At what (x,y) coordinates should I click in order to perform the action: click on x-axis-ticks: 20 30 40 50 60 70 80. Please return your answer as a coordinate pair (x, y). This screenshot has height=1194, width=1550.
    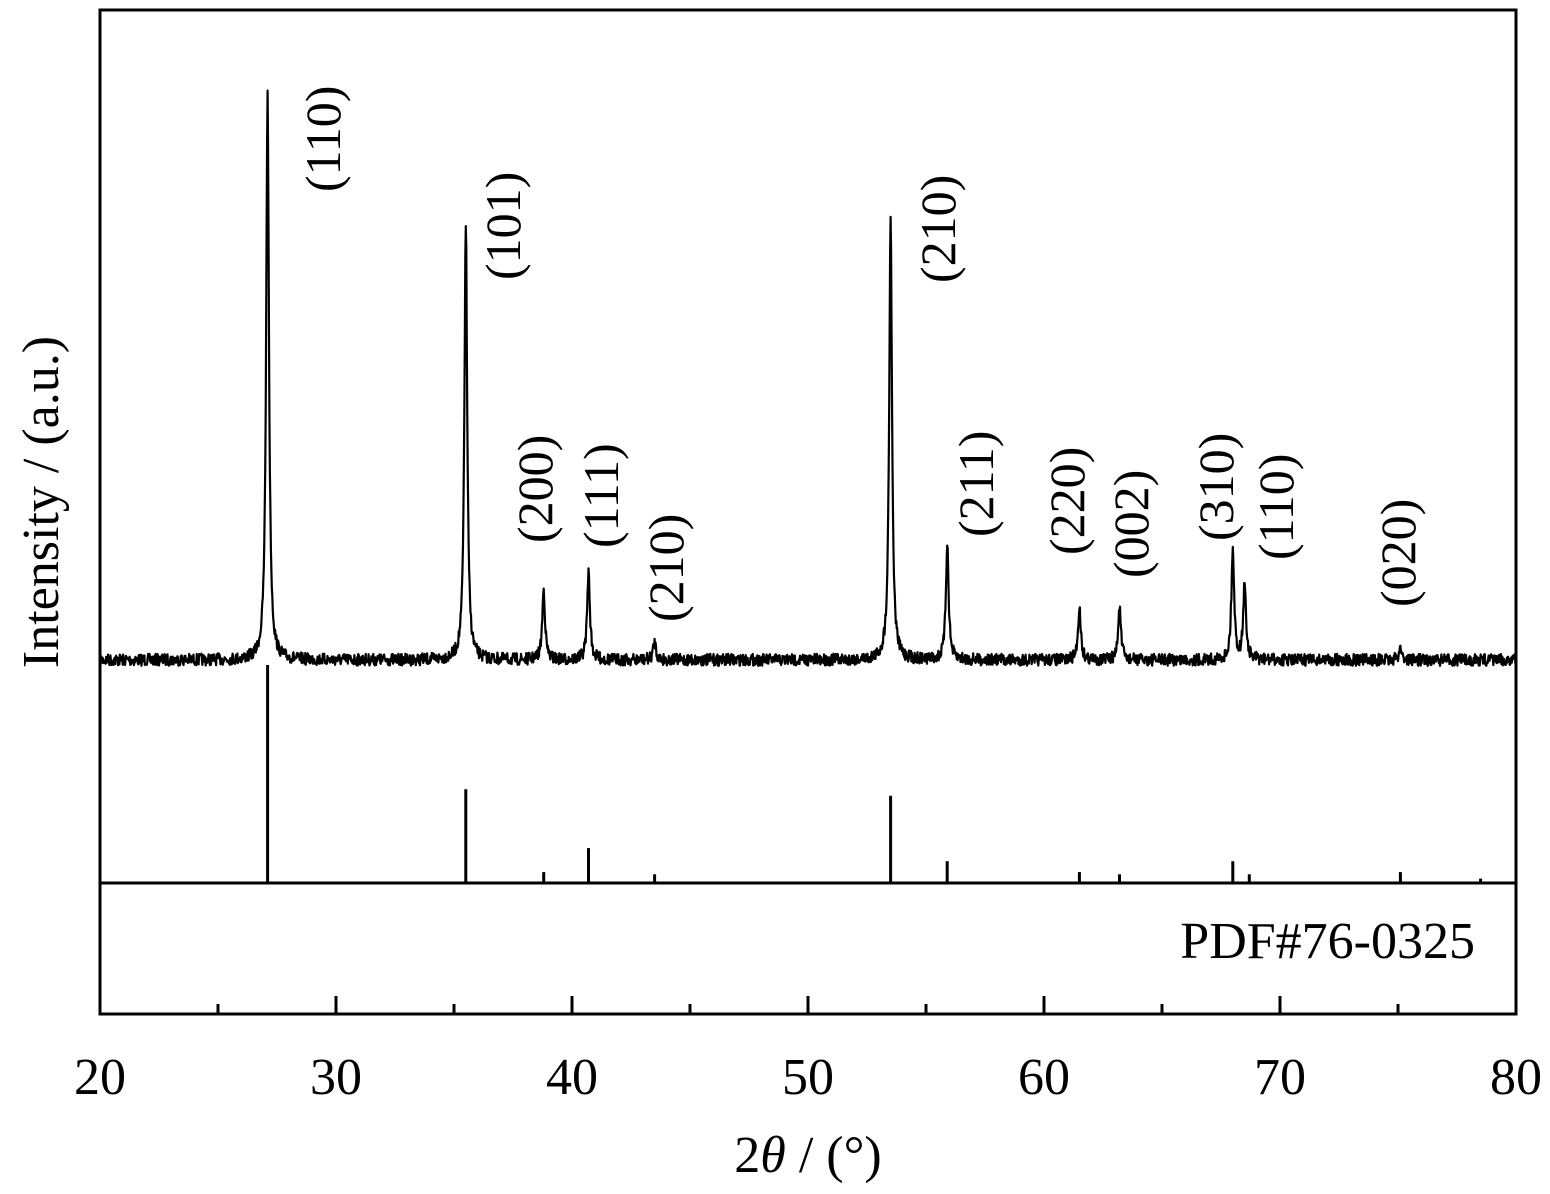
    Looking at the image, I should click on (808, 1051).